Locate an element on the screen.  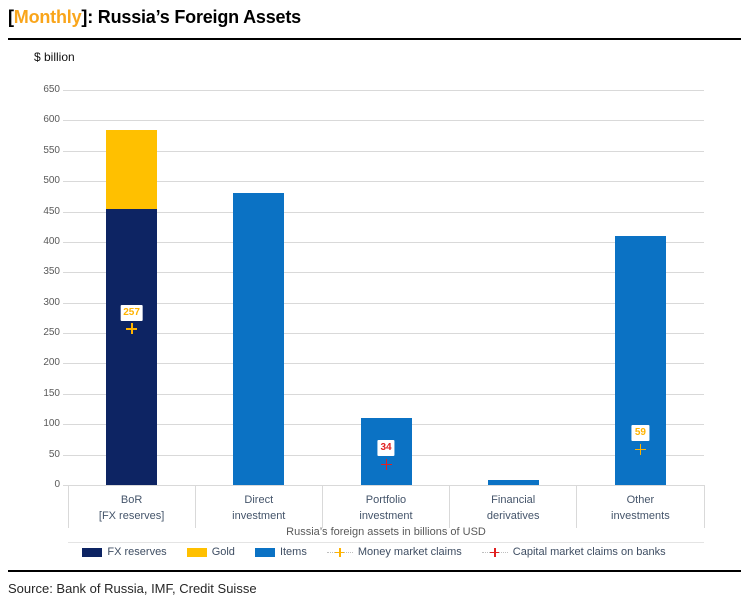
y-tick-label: 50 is located at coordinates (54, 454).